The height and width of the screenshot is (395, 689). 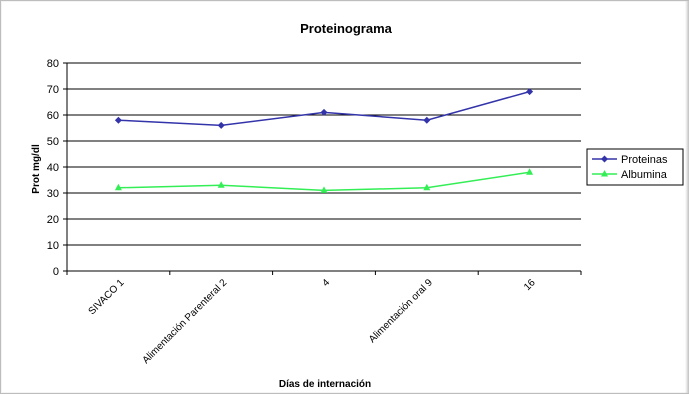 I want to click on series-line-proteinas, so click(x=324, y=108).